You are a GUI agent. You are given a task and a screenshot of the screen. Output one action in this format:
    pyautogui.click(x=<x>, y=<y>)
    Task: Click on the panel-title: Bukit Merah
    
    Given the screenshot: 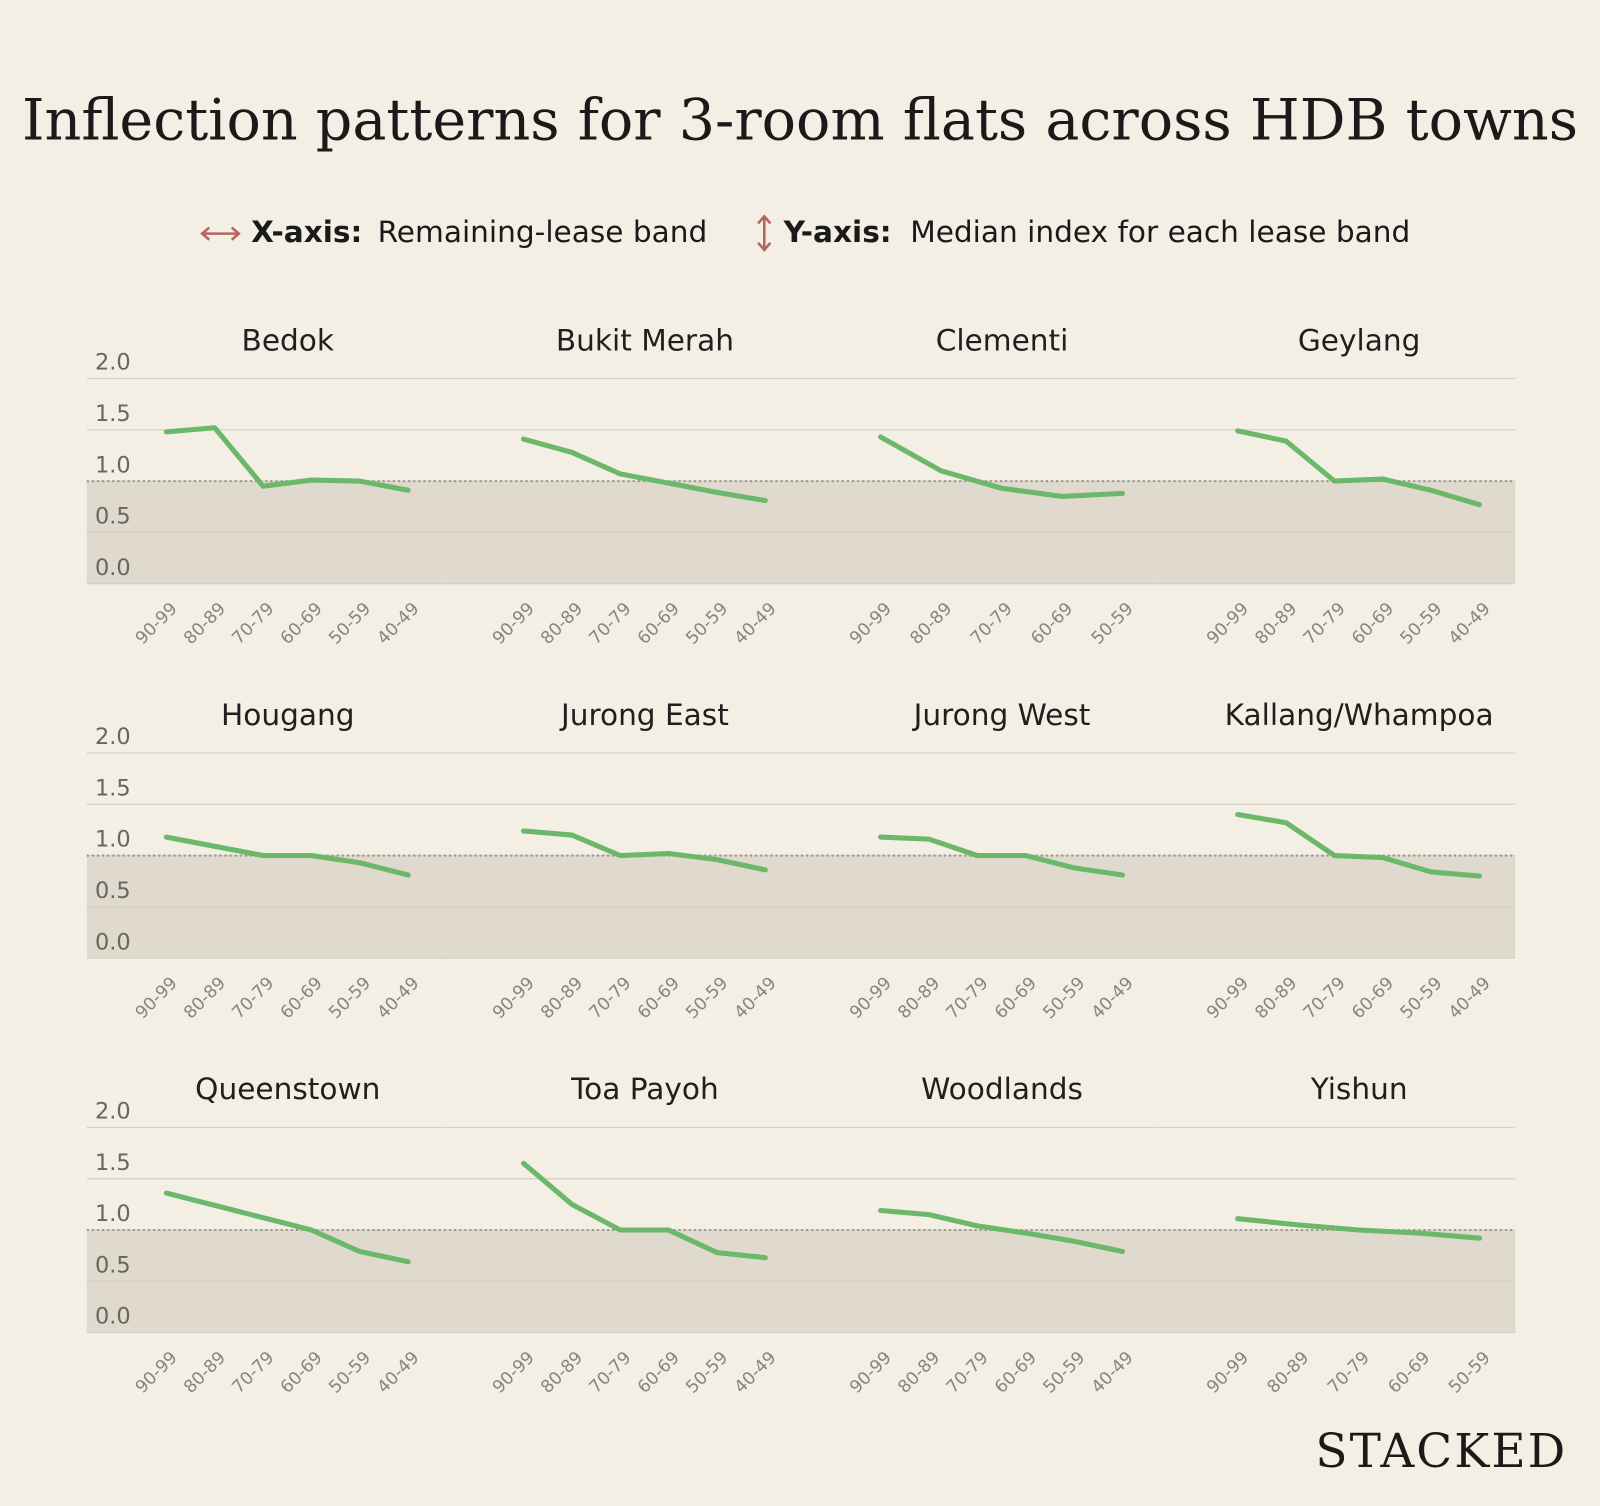 What is the action you would take?
    pyautogui.click(x=645, y=340)
    